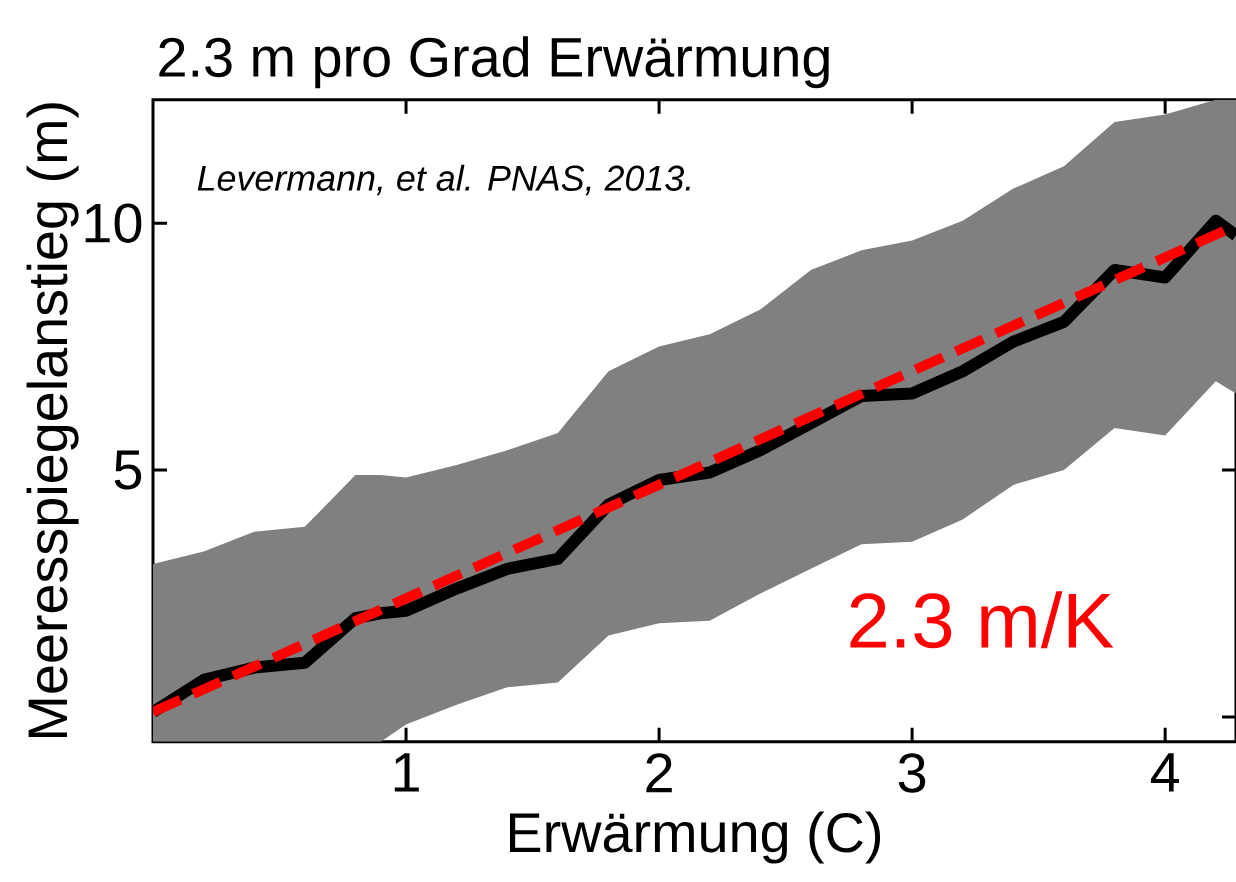 The width and height of the screenshot is (1236, 882). Describe the element at coordinates (494, 62) in the screenshot. I see `chart-title: 2.3 m pro Grad Erwärmung` at that location.